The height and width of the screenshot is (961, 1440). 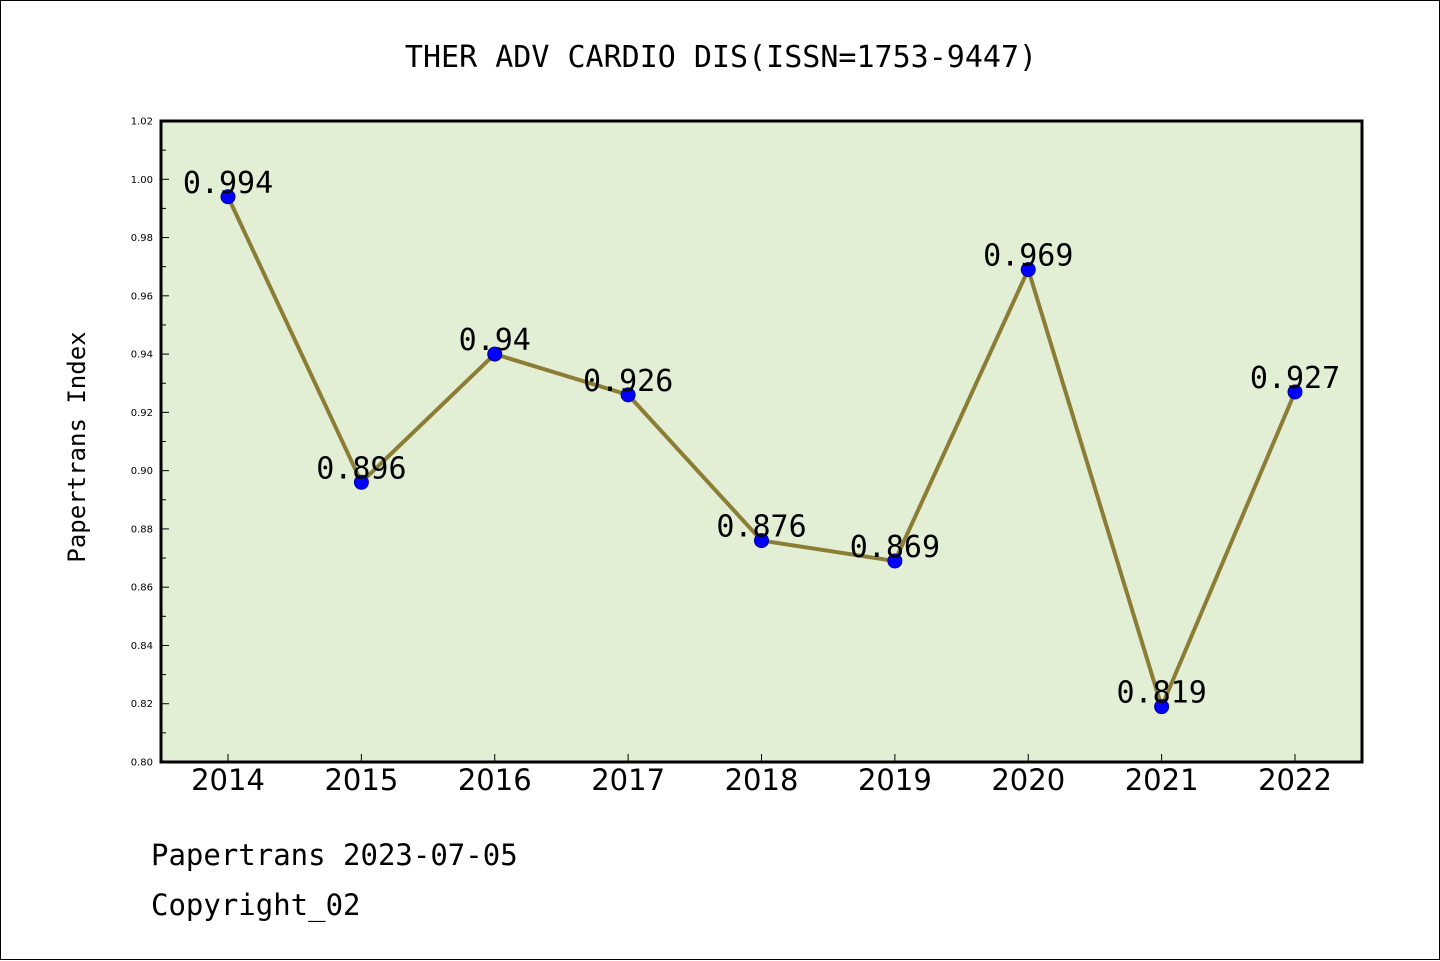 I want to click on data-label: 0.896, so click(x=361, y=468).